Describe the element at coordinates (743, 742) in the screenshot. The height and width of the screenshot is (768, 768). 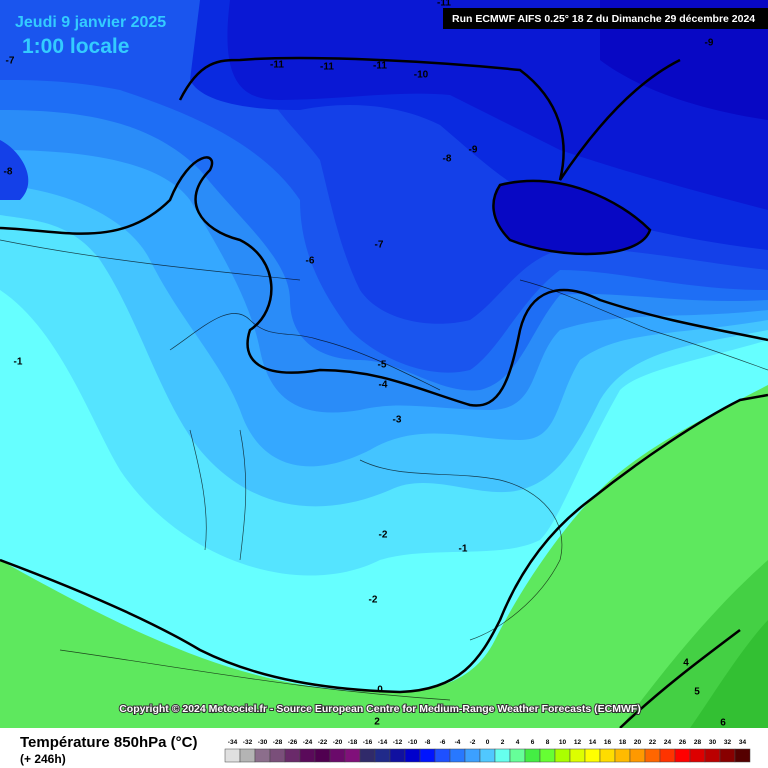
I see `scale-label: 34` at that location.